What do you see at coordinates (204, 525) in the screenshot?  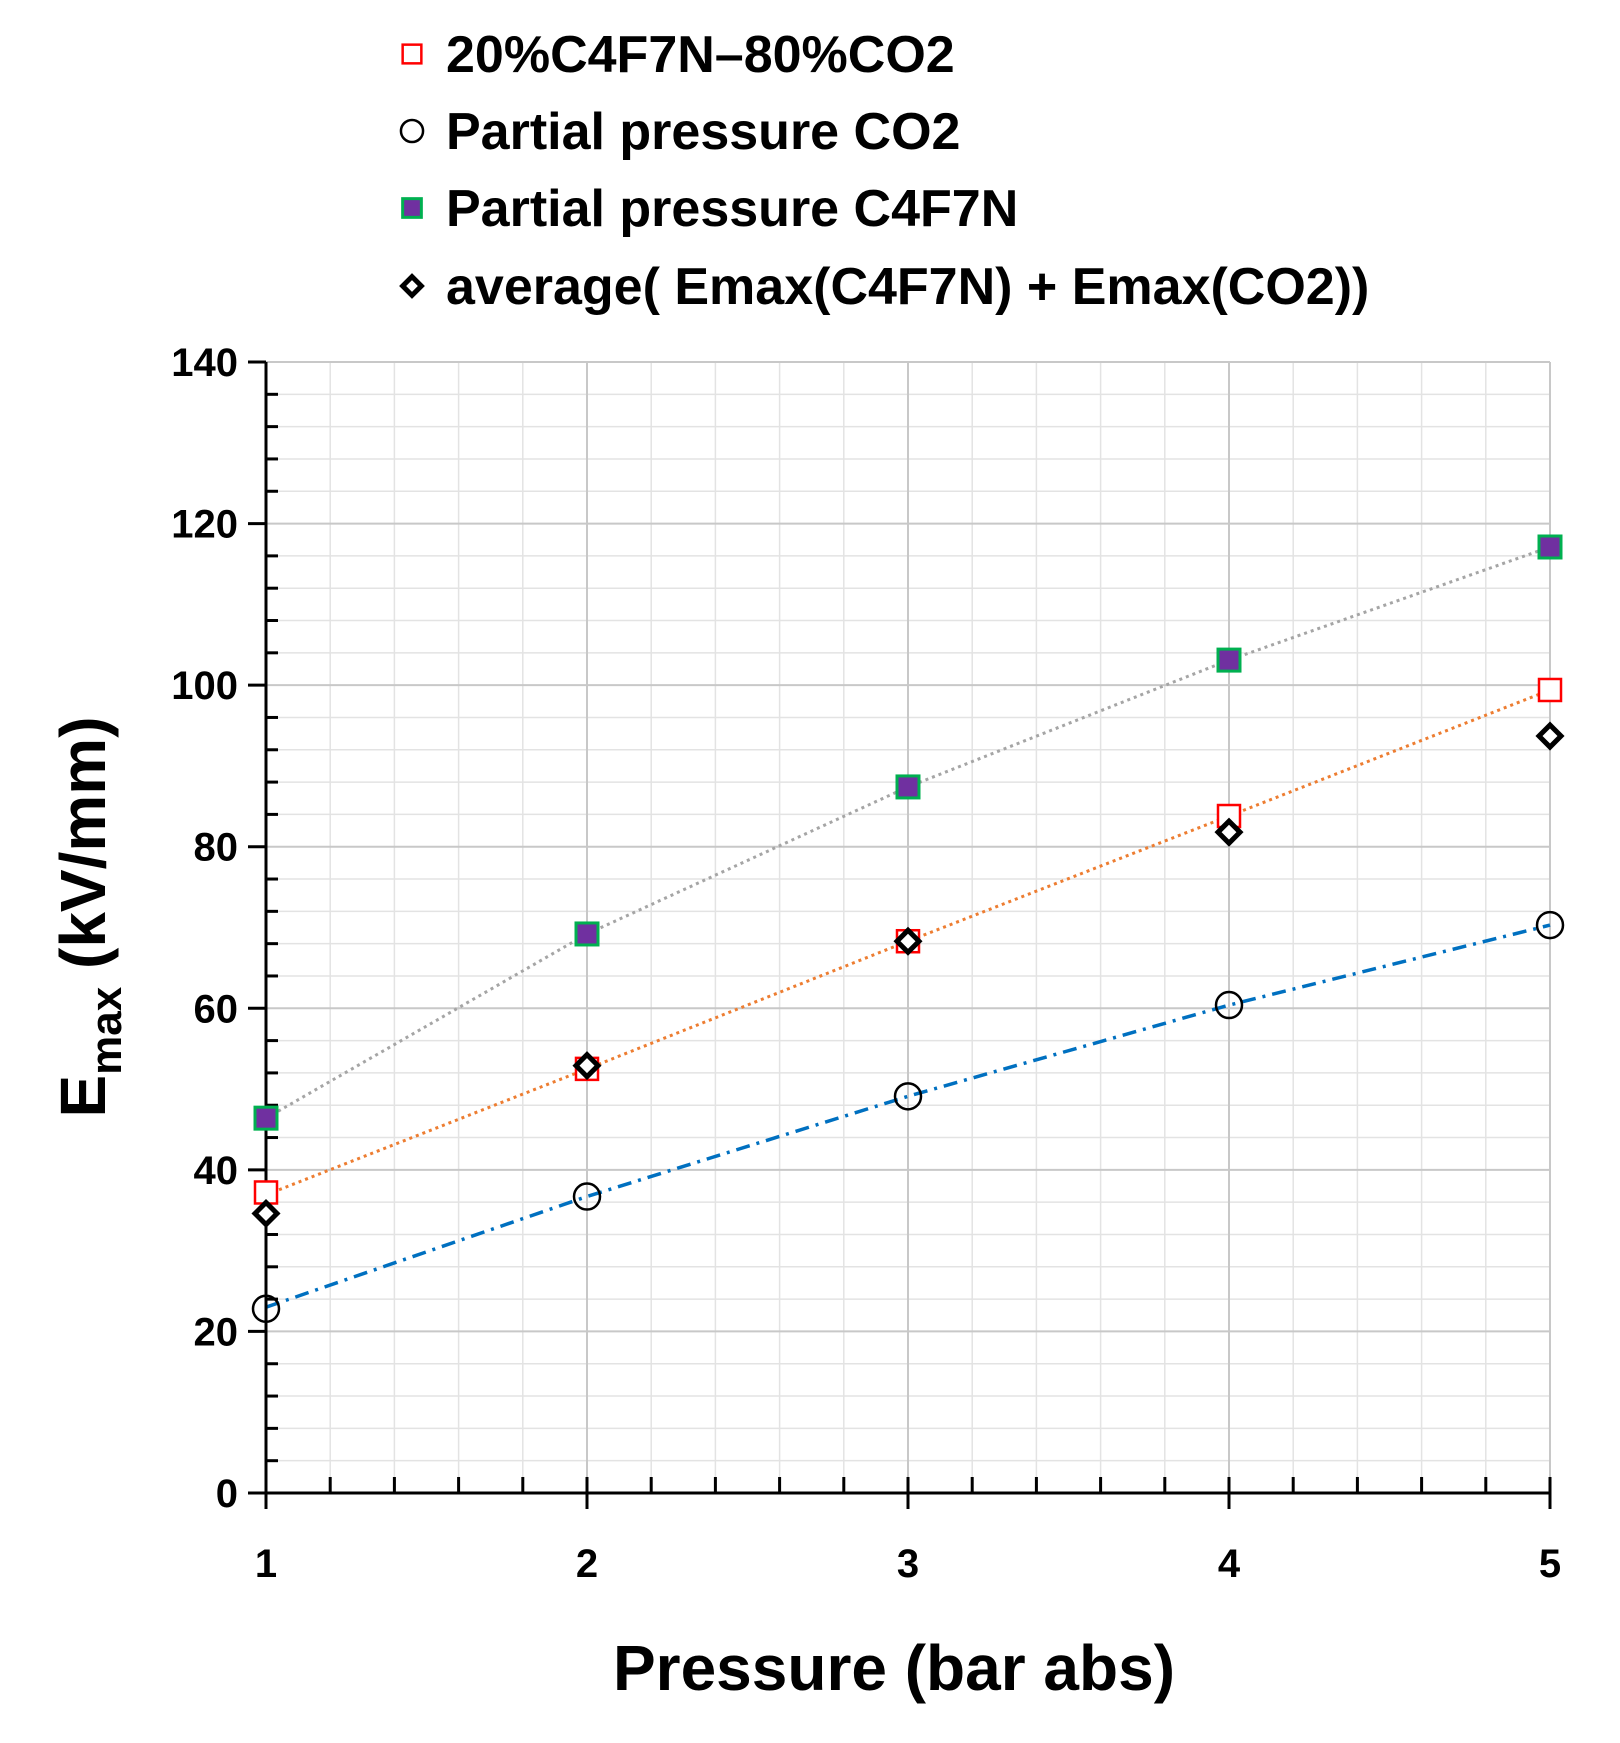 I see `y-tick-label: 120` at bounding box center [204, 525].